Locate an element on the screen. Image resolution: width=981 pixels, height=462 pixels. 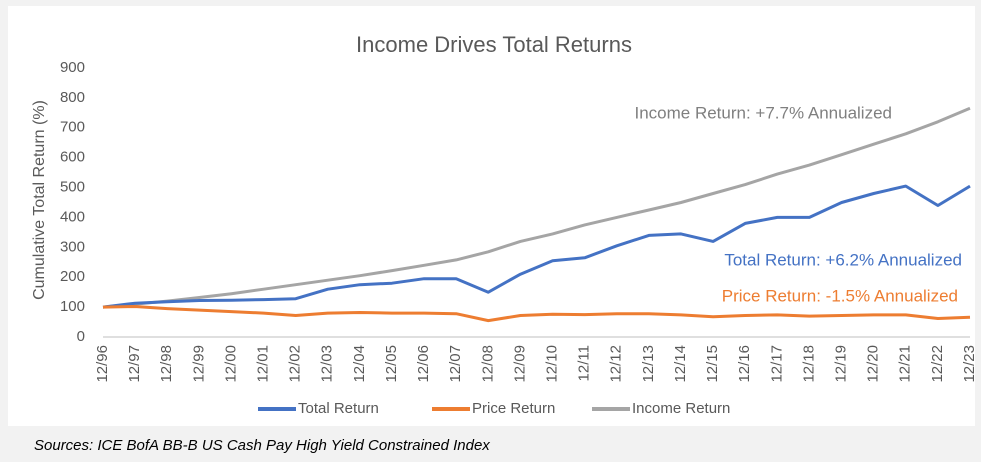
y-axis-label: Cumulative Total Return (%) is located at coordinates (39, 200).